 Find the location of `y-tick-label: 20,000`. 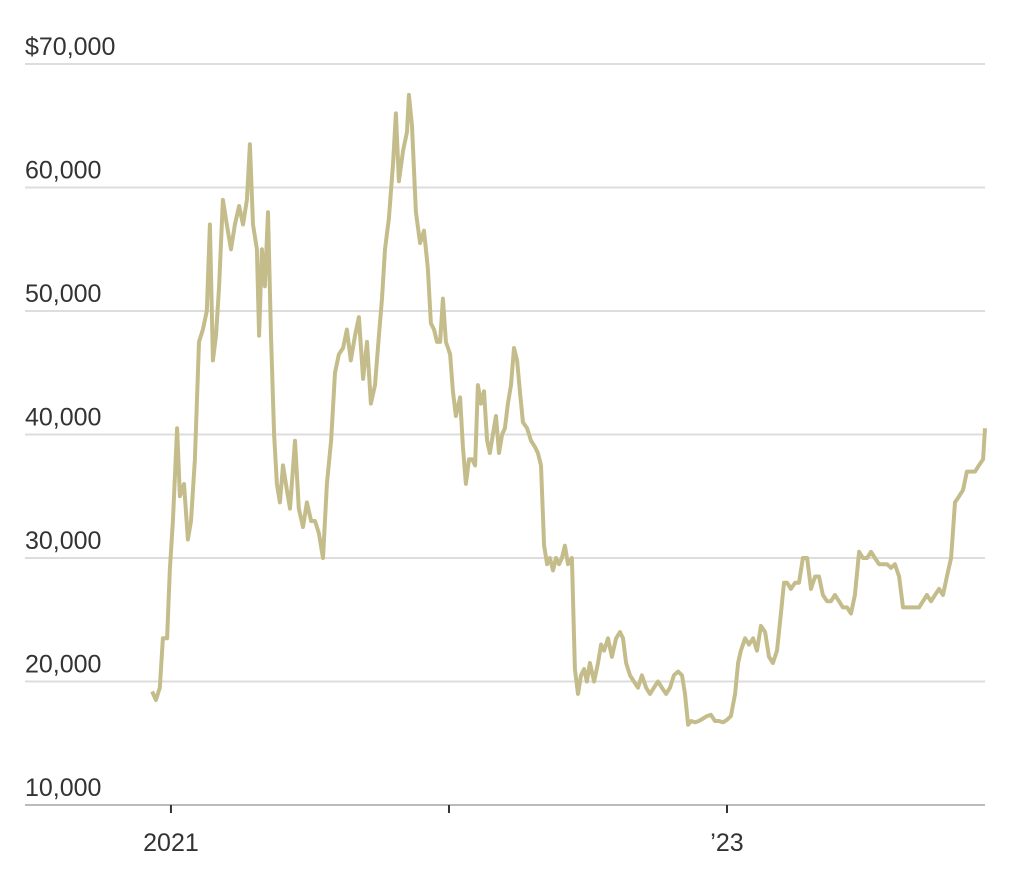

y-tick-label: 20,000 is located at coordinates (63, 665).